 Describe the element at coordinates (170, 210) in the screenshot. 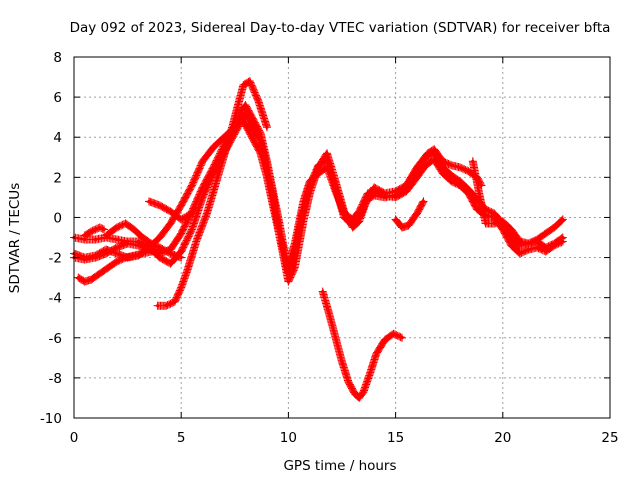

I see `series-track-g` at that location.